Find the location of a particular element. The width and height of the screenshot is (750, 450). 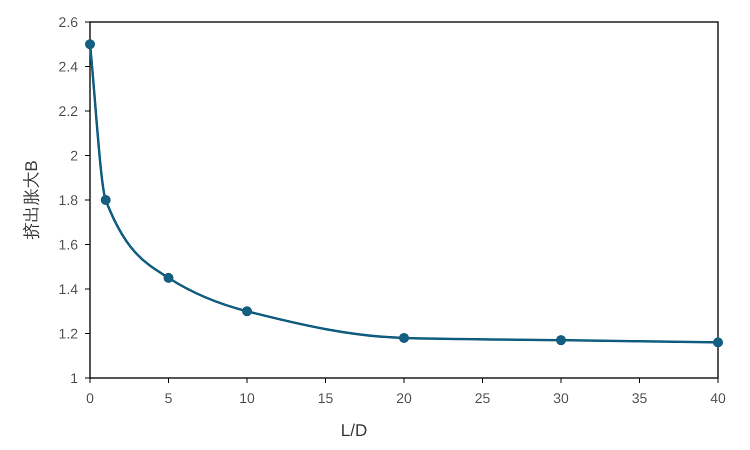

y-tick-label: 1.8 is located at coordinates (68, 200).